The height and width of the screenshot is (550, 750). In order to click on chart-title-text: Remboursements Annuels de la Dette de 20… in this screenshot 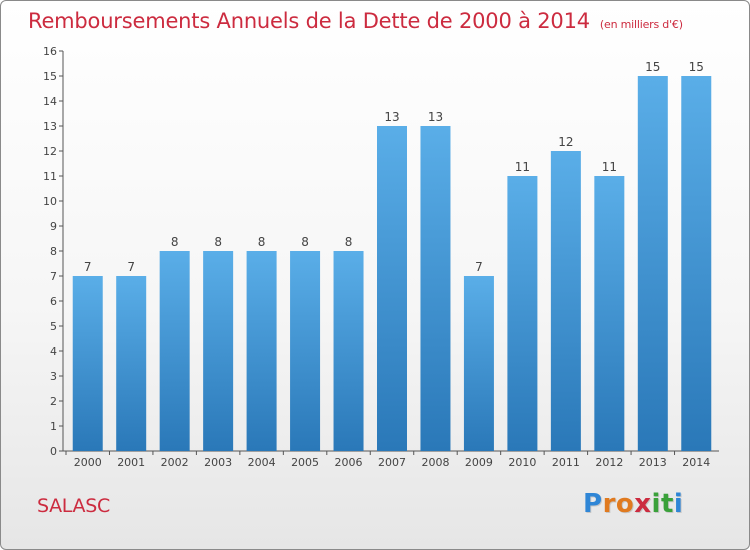, I will do `click(309, 21)`.